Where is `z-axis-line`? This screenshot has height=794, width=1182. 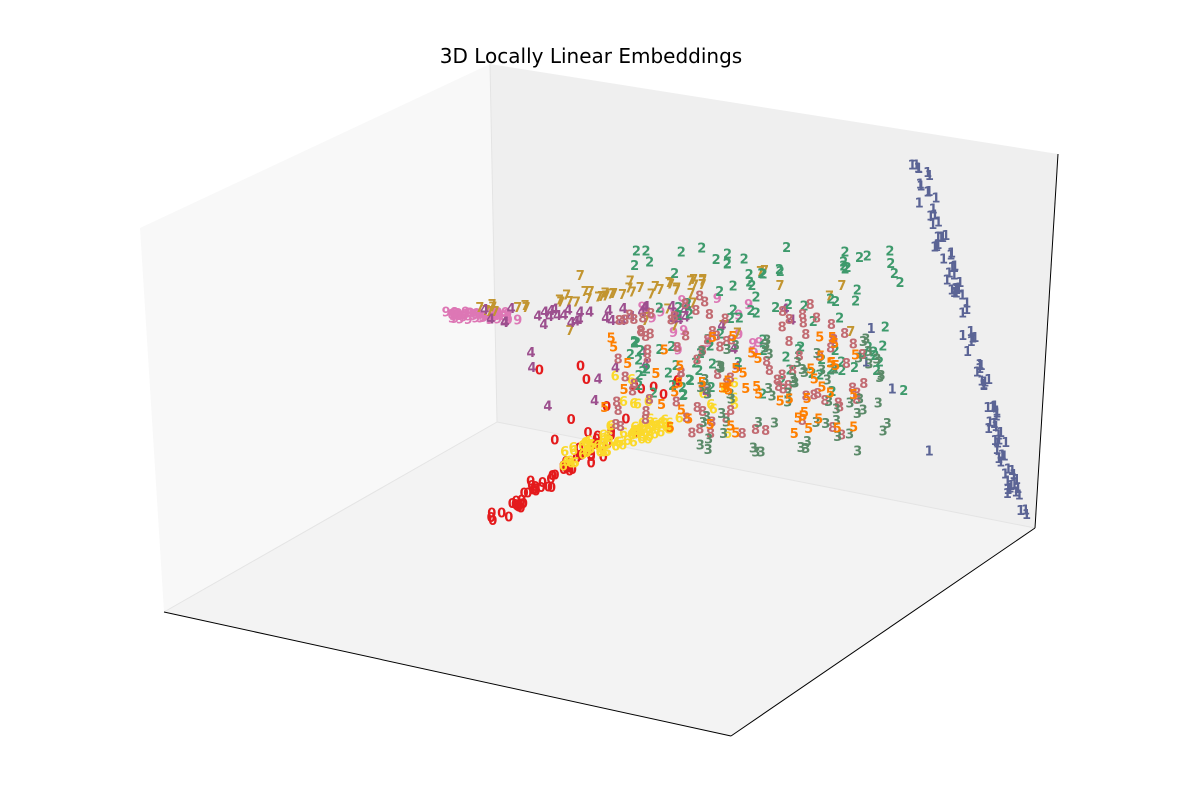
z-axis-line is located at coordinates (1046, 341).